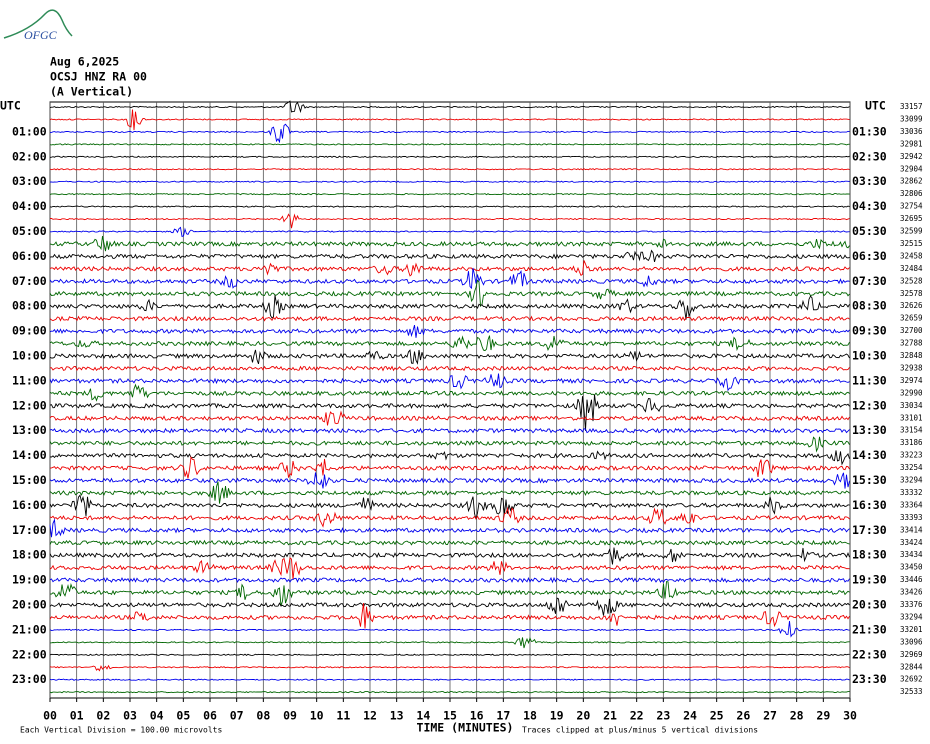 This screenshot has width=930, height=744. What do you see at coordinates (450, 716) in the screenshot?
I see `x-tick-label: 15` at bounding box center [450, 716].